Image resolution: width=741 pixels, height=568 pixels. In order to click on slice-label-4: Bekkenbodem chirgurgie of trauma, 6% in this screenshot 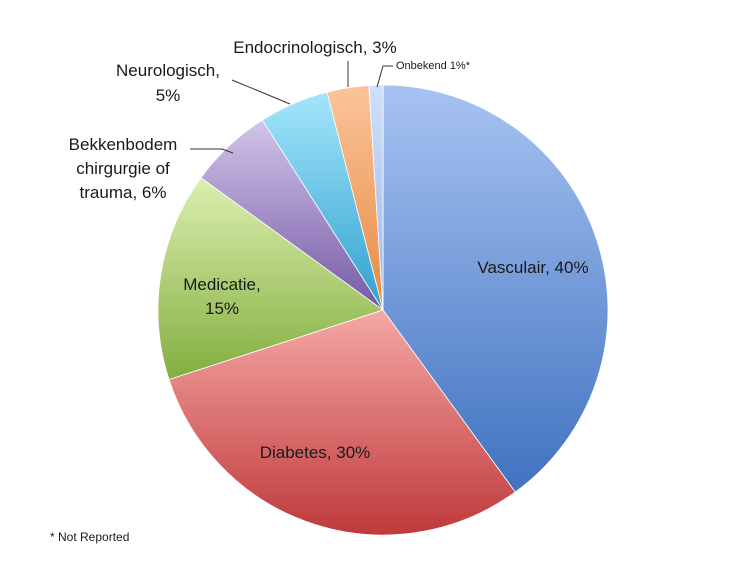, I will do `click(123, 168)`.